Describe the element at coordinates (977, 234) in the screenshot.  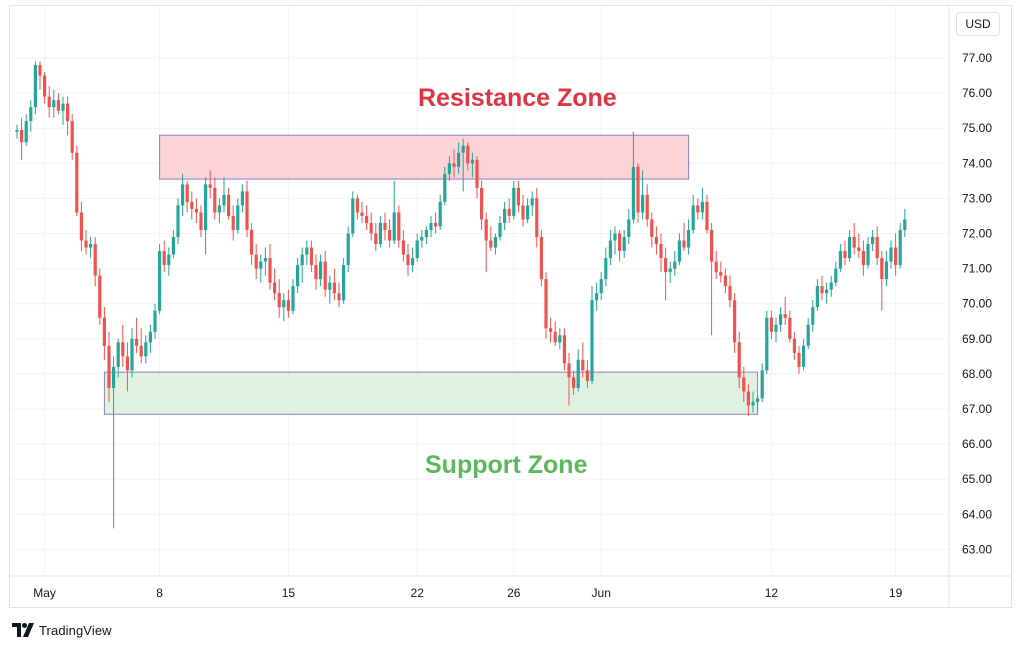
I see `price-tick-label: 72.00` at that location.